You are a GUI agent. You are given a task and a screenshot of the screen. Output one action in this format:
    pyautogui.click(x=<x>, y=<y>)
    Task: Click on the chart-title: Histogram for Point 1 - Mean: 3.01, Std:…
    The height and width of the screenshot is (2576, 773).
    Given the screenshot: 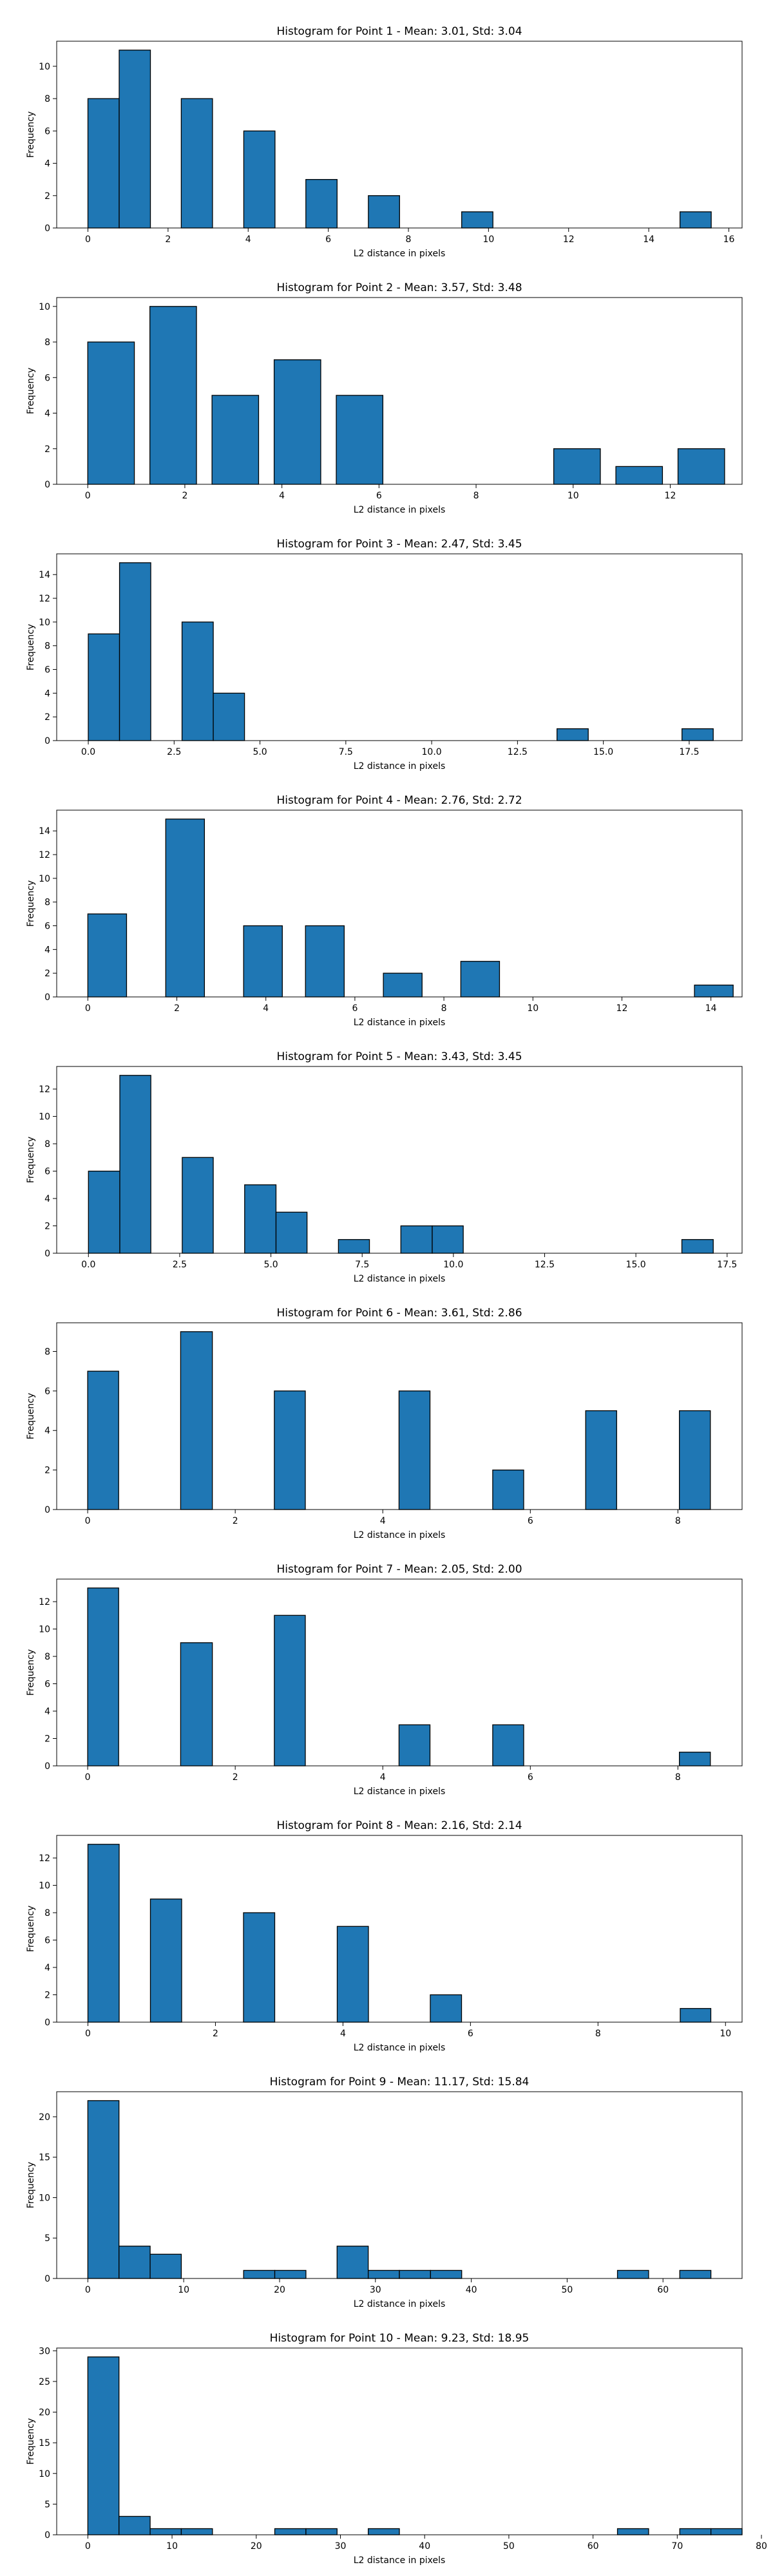 What is the action you would take?
    pyautogui.click(x=399, y=32)
    